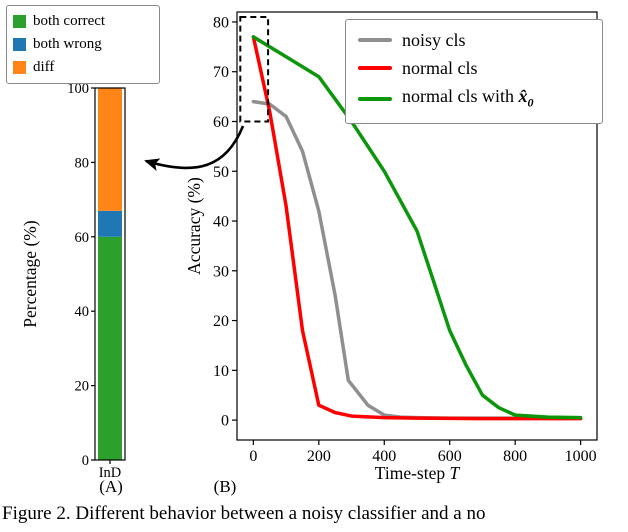 The height and width of the screenshot is (532, 628). I want to click on legend-label: normal cls, so click(440, 68).